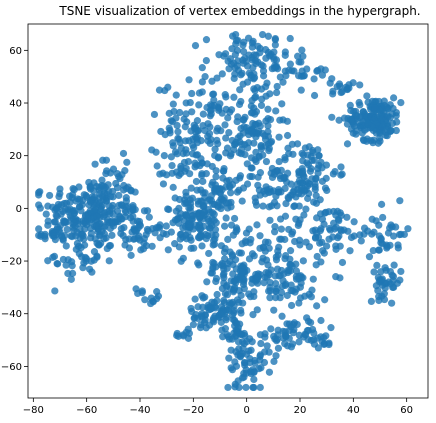 This screenshot has width=436, height=423. Describe the element at coordinates (246, 410) in the screenshot. I see `x-tick-label: 0` at that location.